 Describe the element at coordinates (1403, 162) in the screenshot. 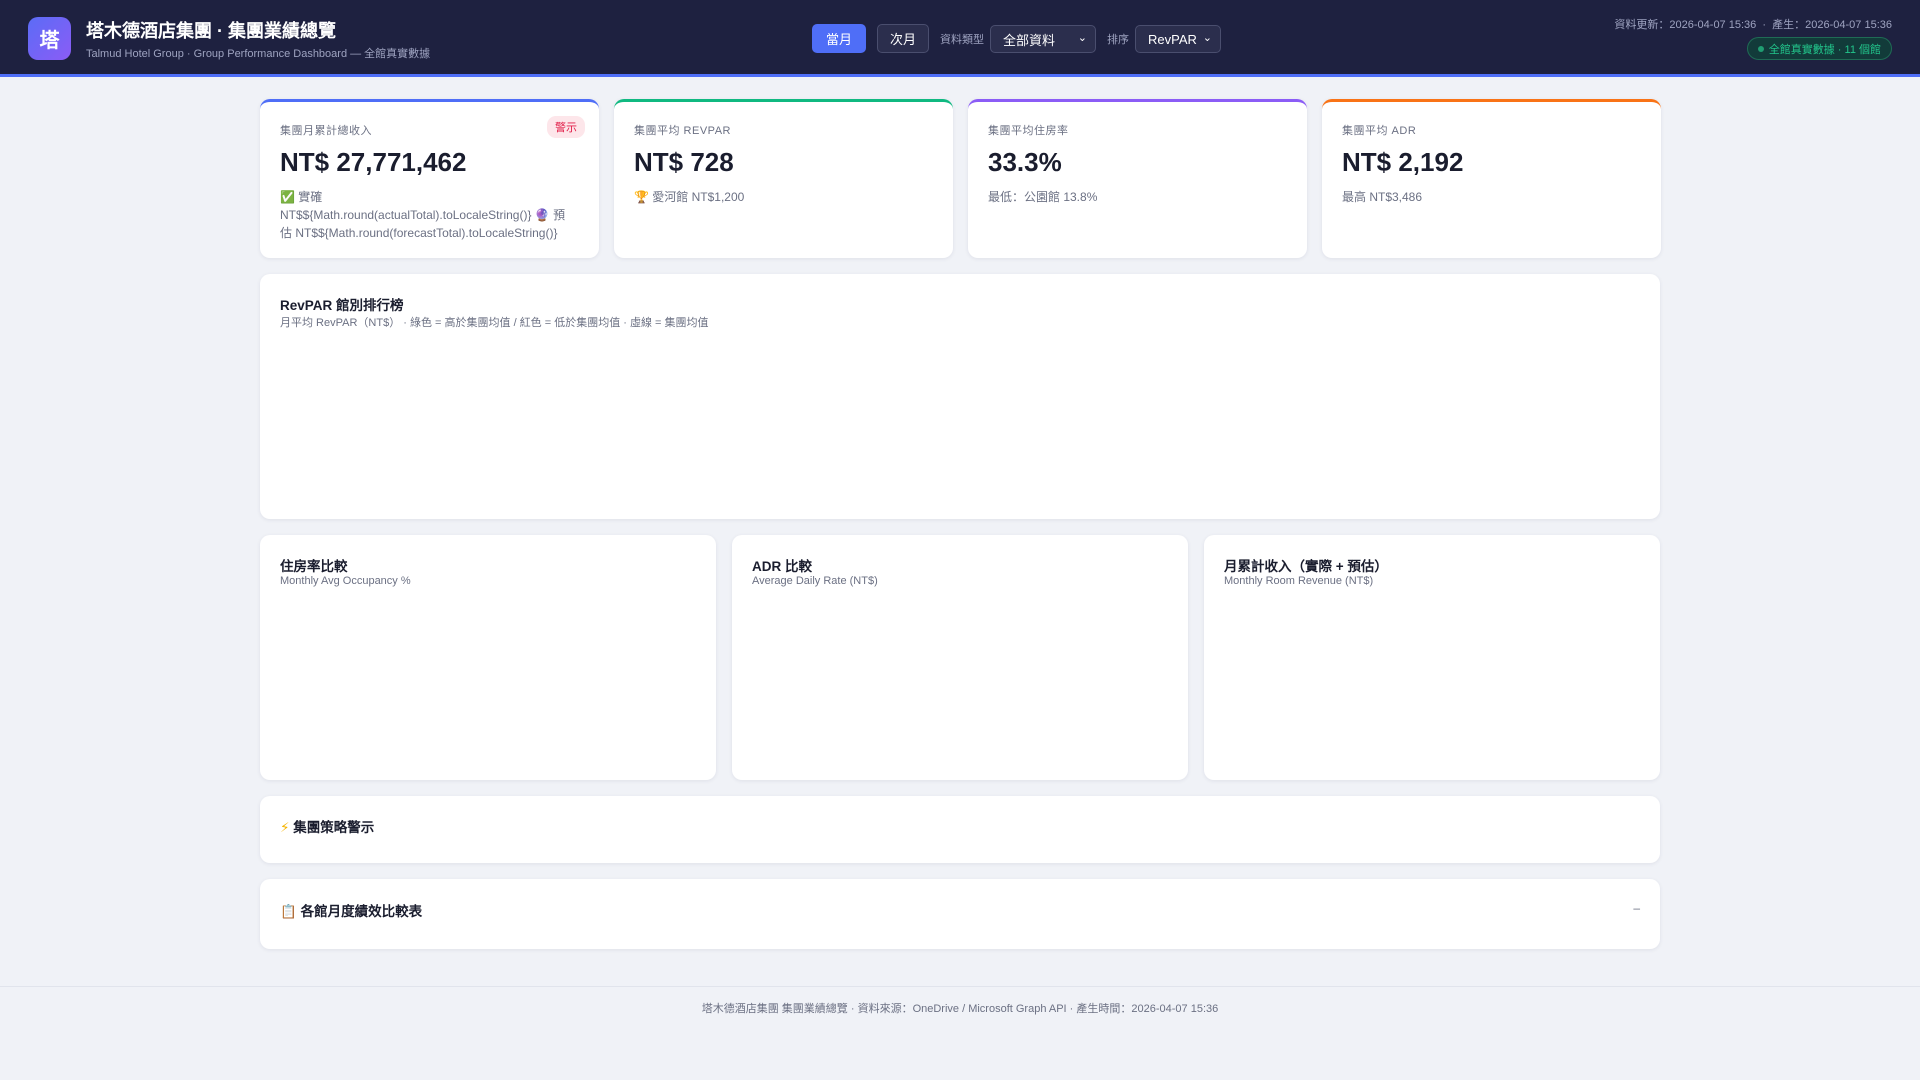

I see `kpi-value: NT$ 2,192` at that location.